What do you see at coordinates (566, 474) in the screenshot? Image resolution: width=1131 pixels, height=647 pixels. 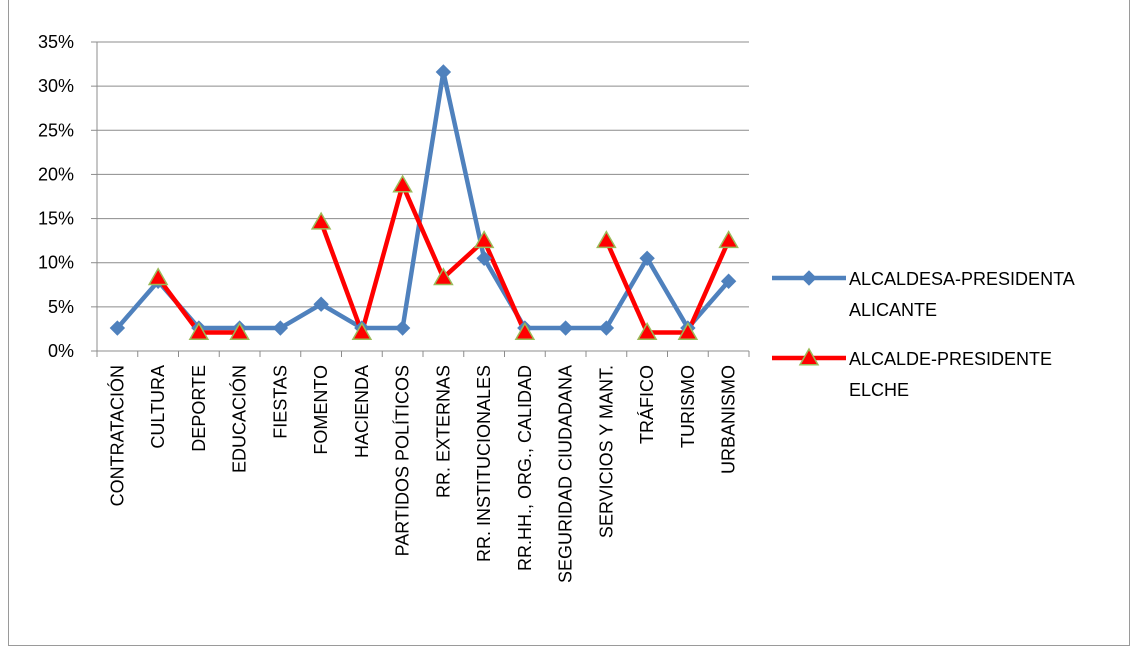 I see `x-tick-label: SEGURIDAD CIUDADANA` at bounding box center [566, 474].